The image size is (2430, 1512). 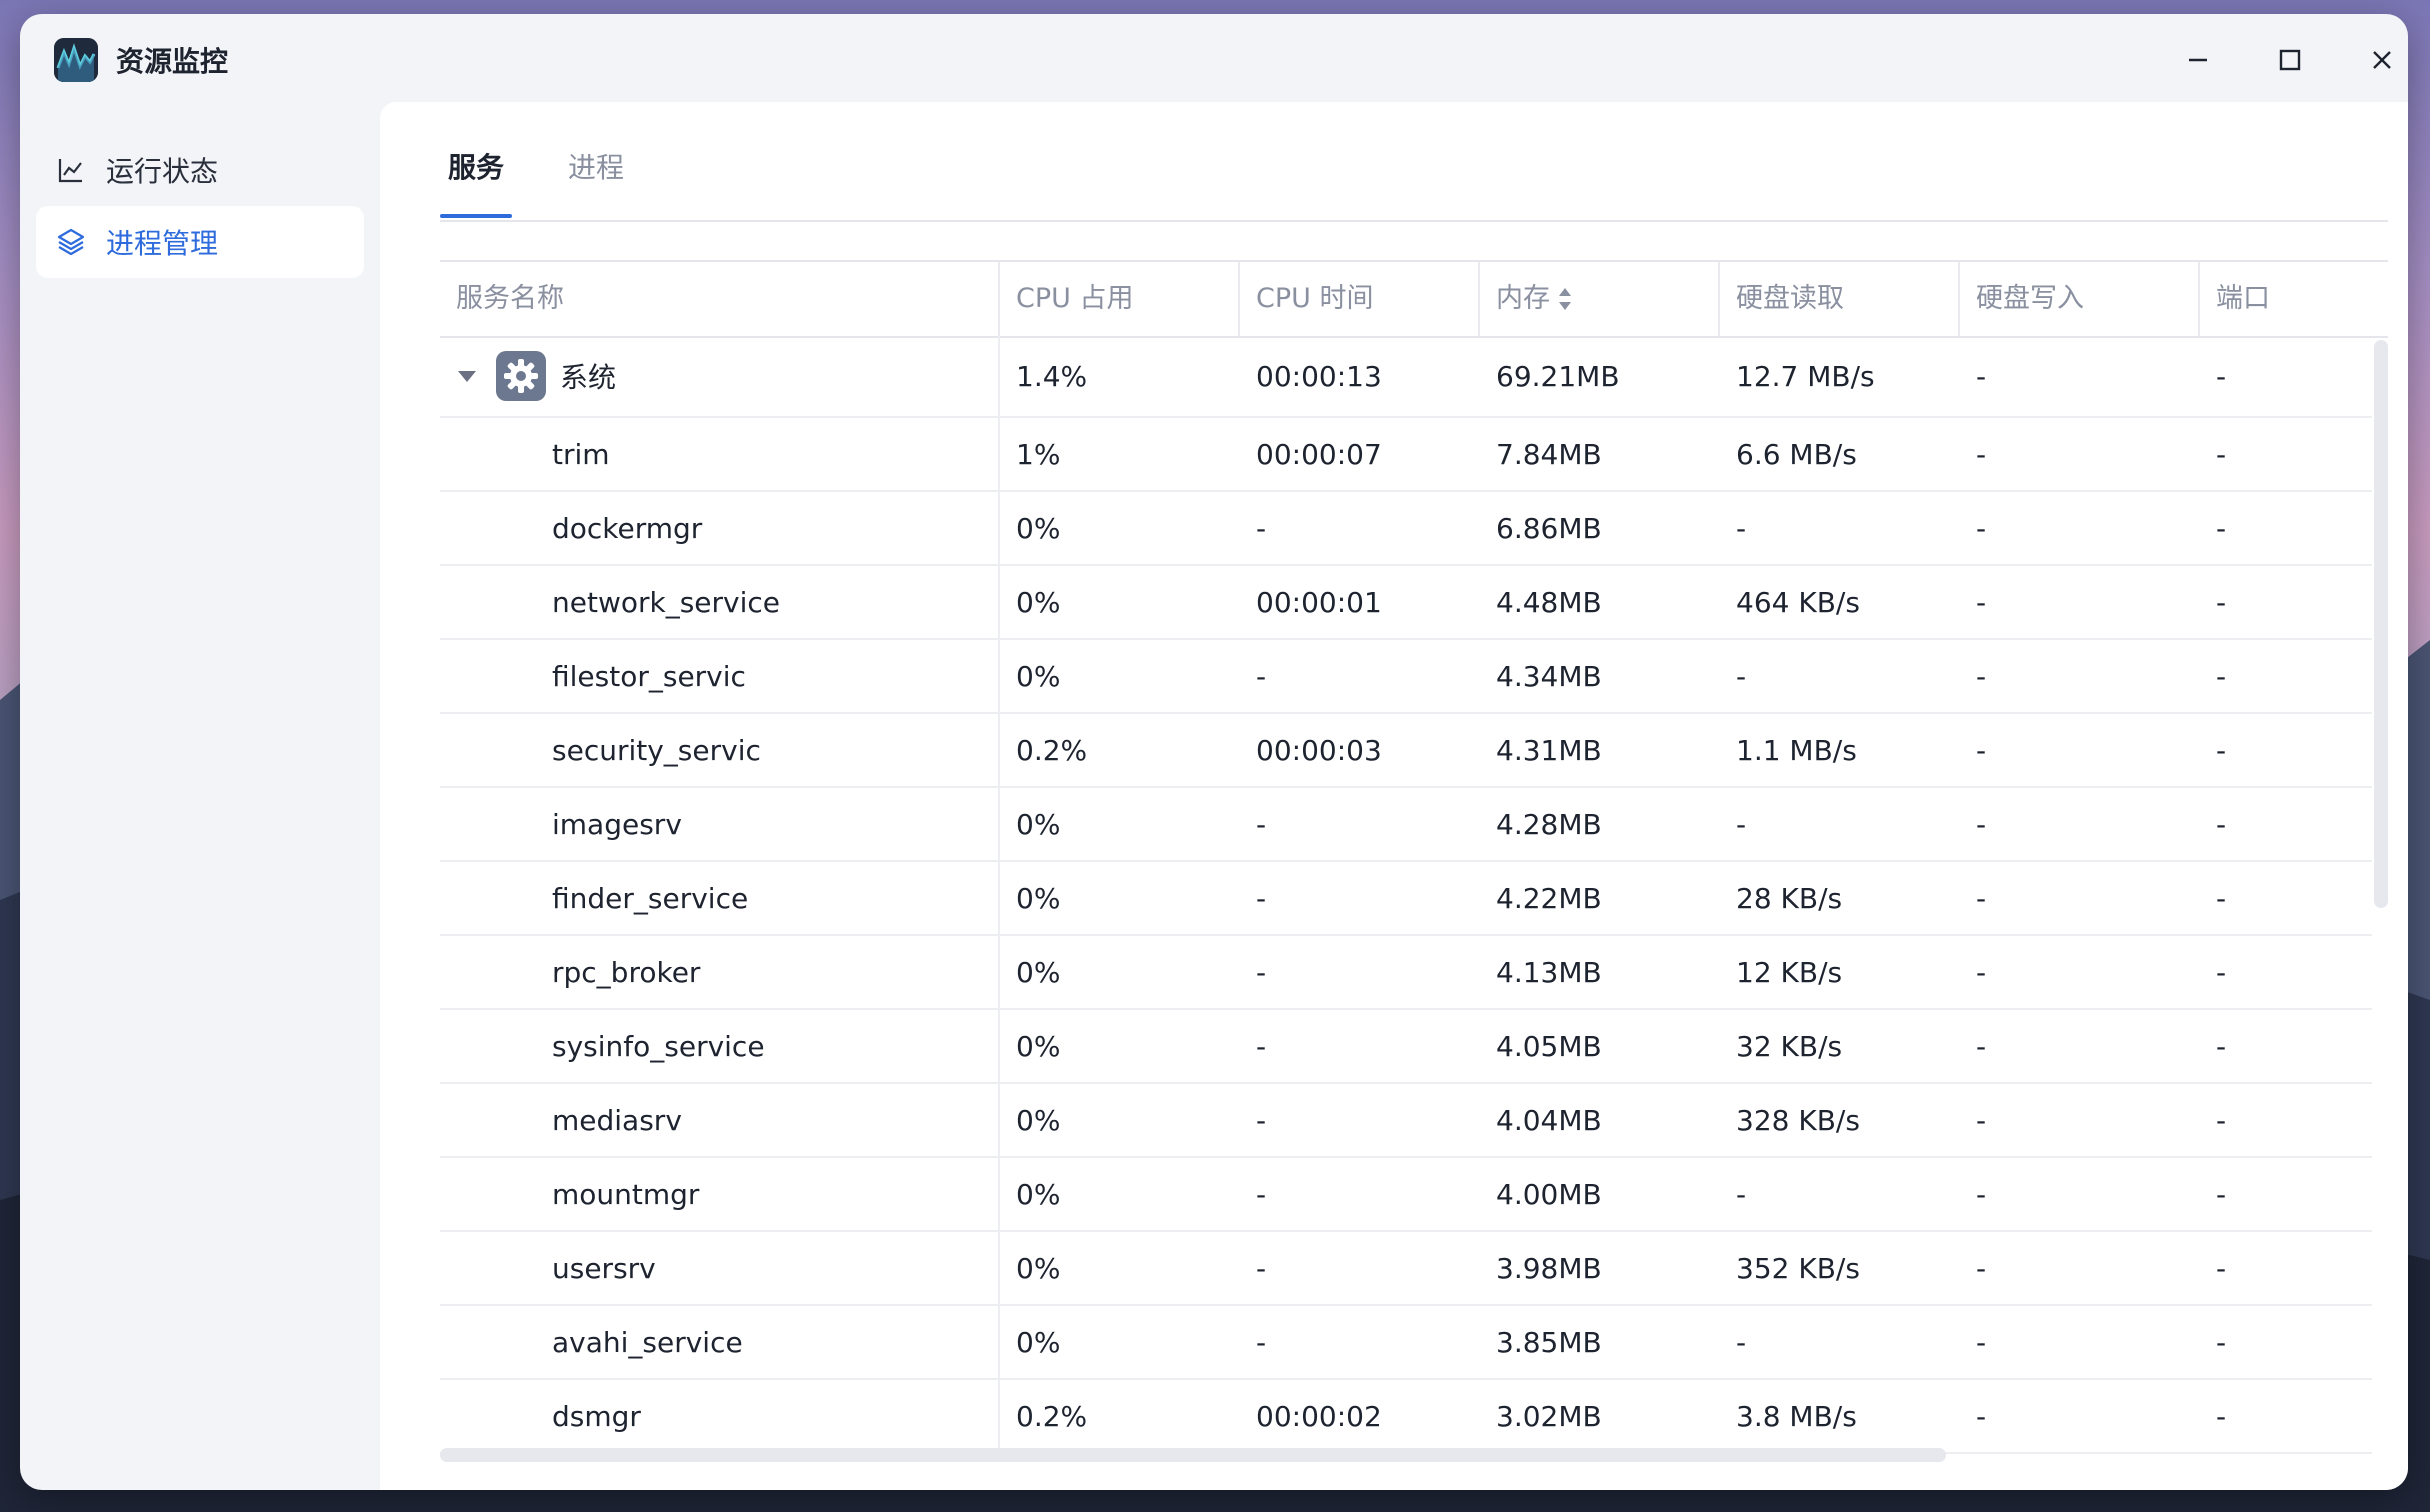 What do you see at coordinates (650, 898) in the screenshot?
I see `service-name-cell: finder_service` at bounding box center [650, 898].